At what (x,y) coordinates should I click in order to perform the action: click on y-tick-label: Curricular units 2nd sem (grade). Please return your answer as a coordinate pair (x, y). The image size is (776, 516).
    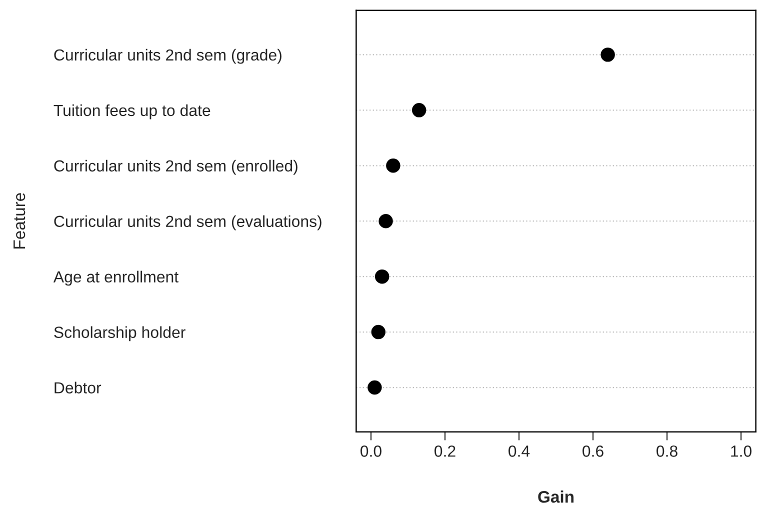
    Looking at the image, I should click on (168, 56).